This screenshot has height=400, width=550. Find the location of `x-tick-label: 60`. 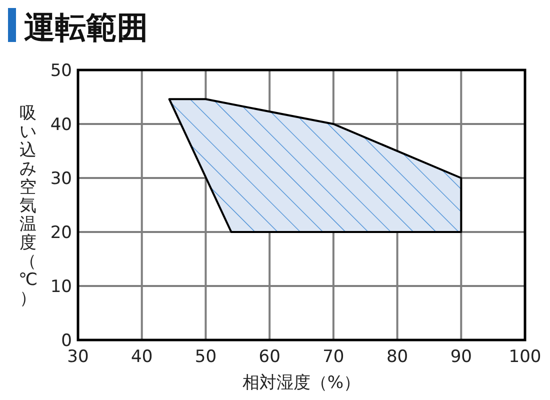

x-tick-label: 60 is located at coordinates (269, 357).